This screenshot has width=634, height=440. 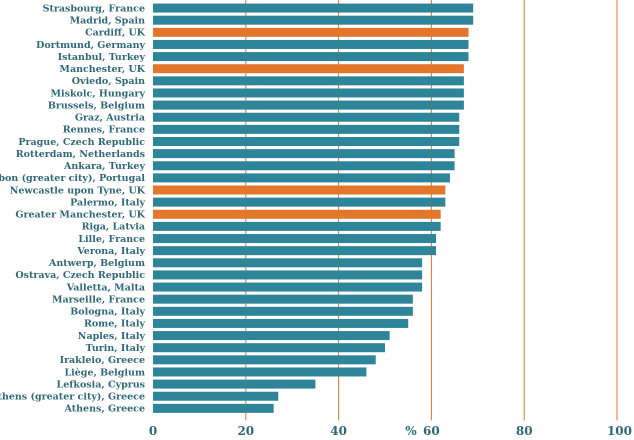 What do you see at coordinates (112, 336) in the screenshot?
I see `category-label: Naples, Italy` at bounding box center [112, 336].